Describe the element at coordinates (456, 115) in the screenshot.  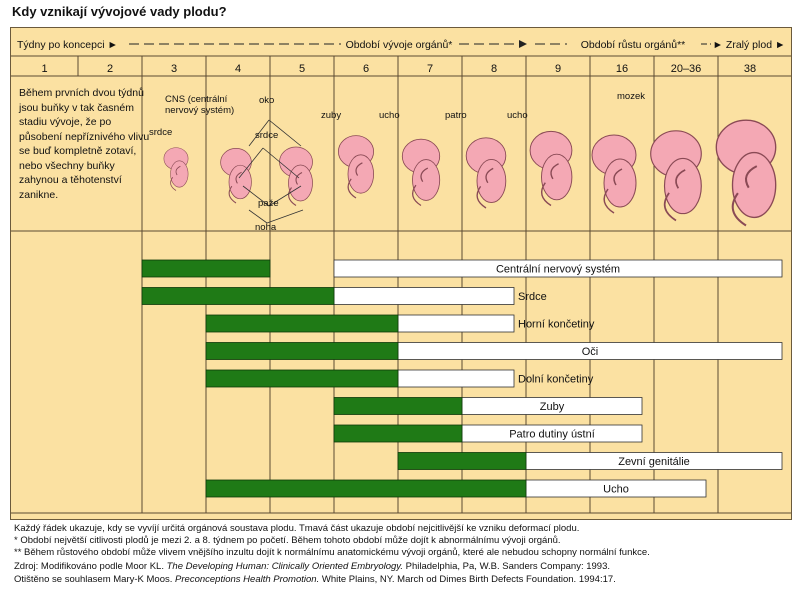
I see `label-patro: patro` at that location.